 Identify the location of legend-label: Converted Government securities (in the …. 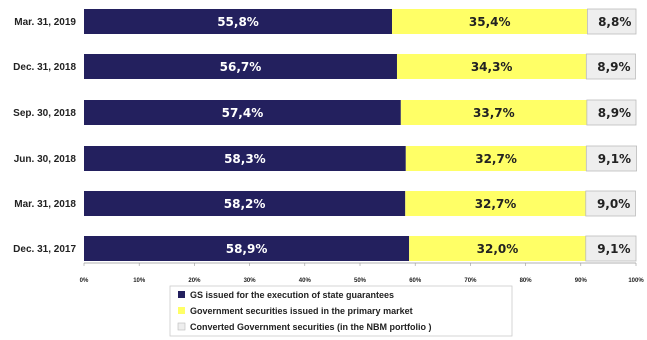
(311, 327).